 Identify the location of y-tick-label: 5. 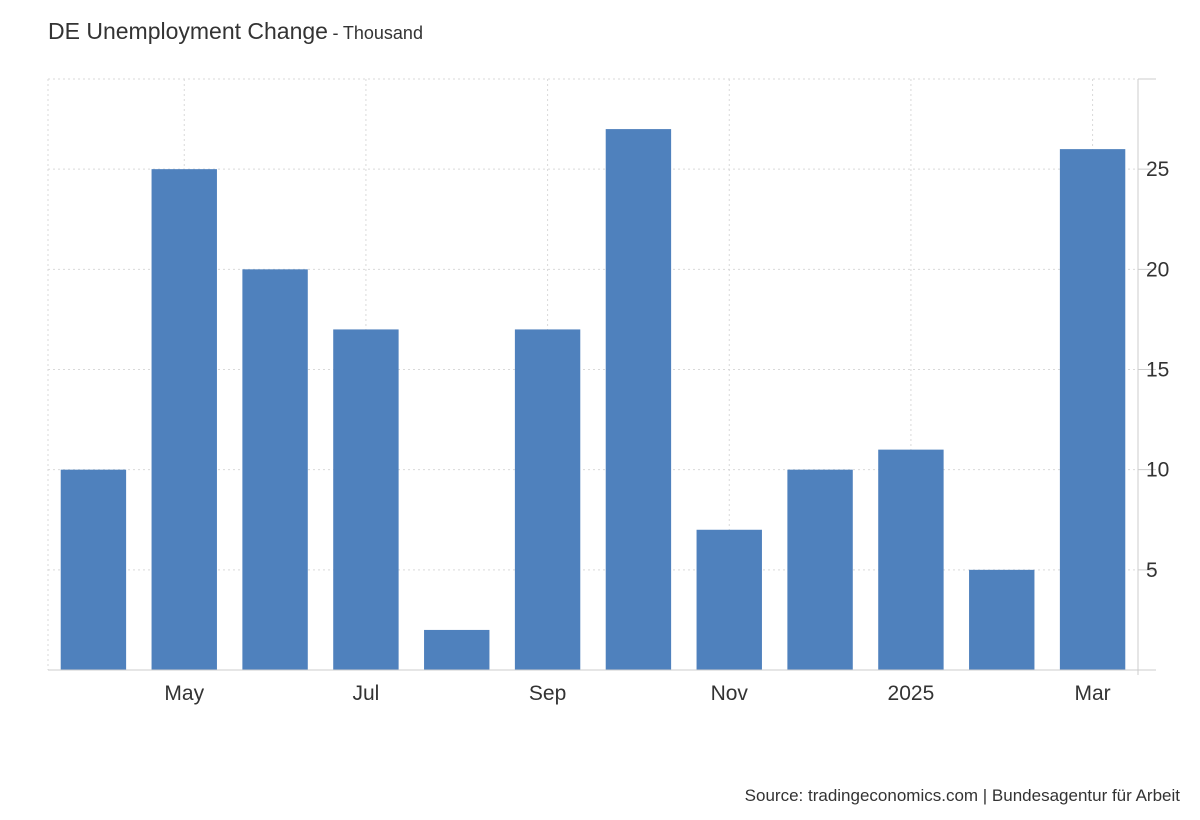
(1152, 570).